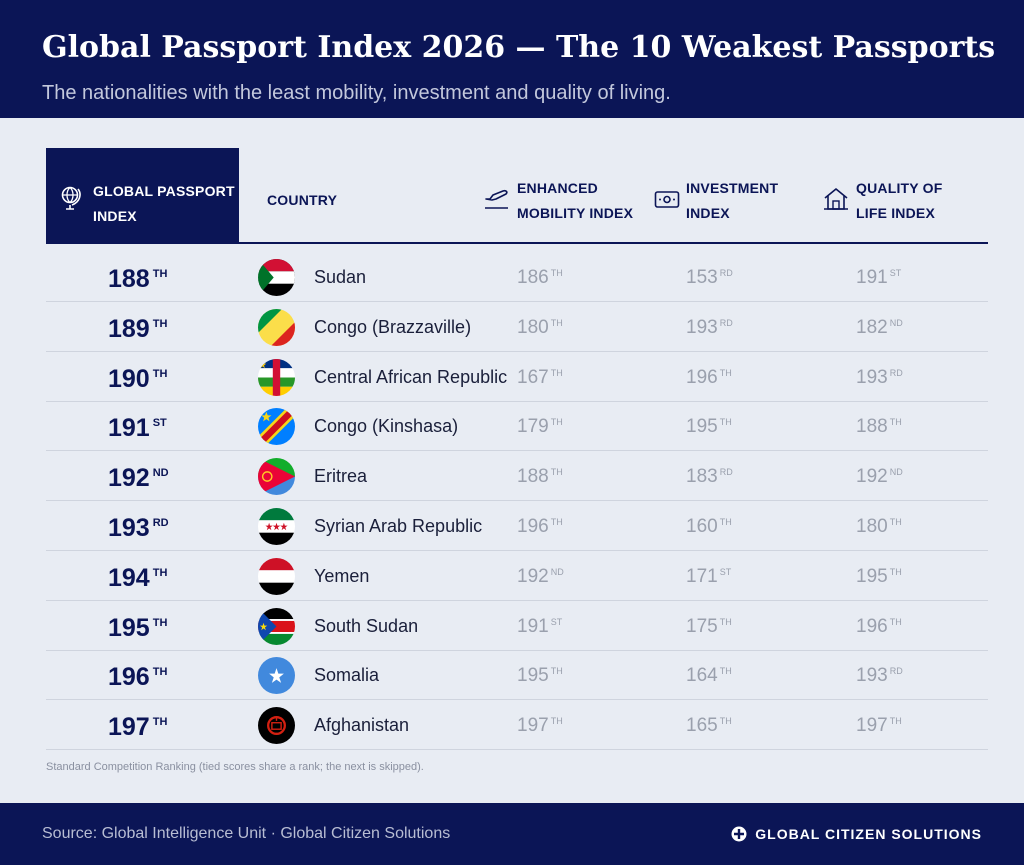  I want to click on qol-value: 192, so click(872, 477).